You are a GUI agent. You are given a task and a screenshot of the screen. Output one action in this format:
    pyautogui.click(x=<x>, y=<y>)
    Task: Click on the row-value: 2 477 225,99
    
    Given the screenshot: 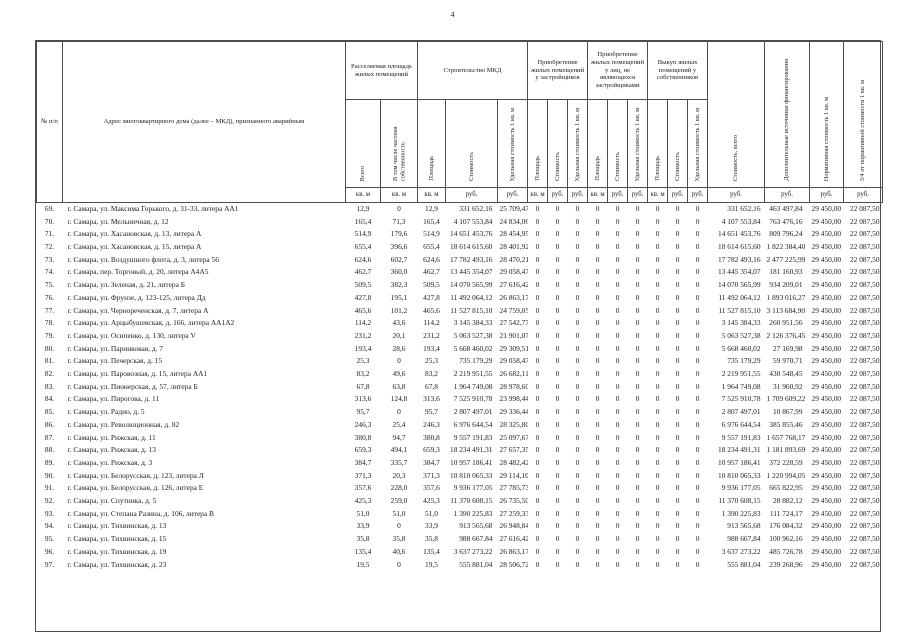 What is the action you would take?
    pyautogui.click(x=786, y=259)
    